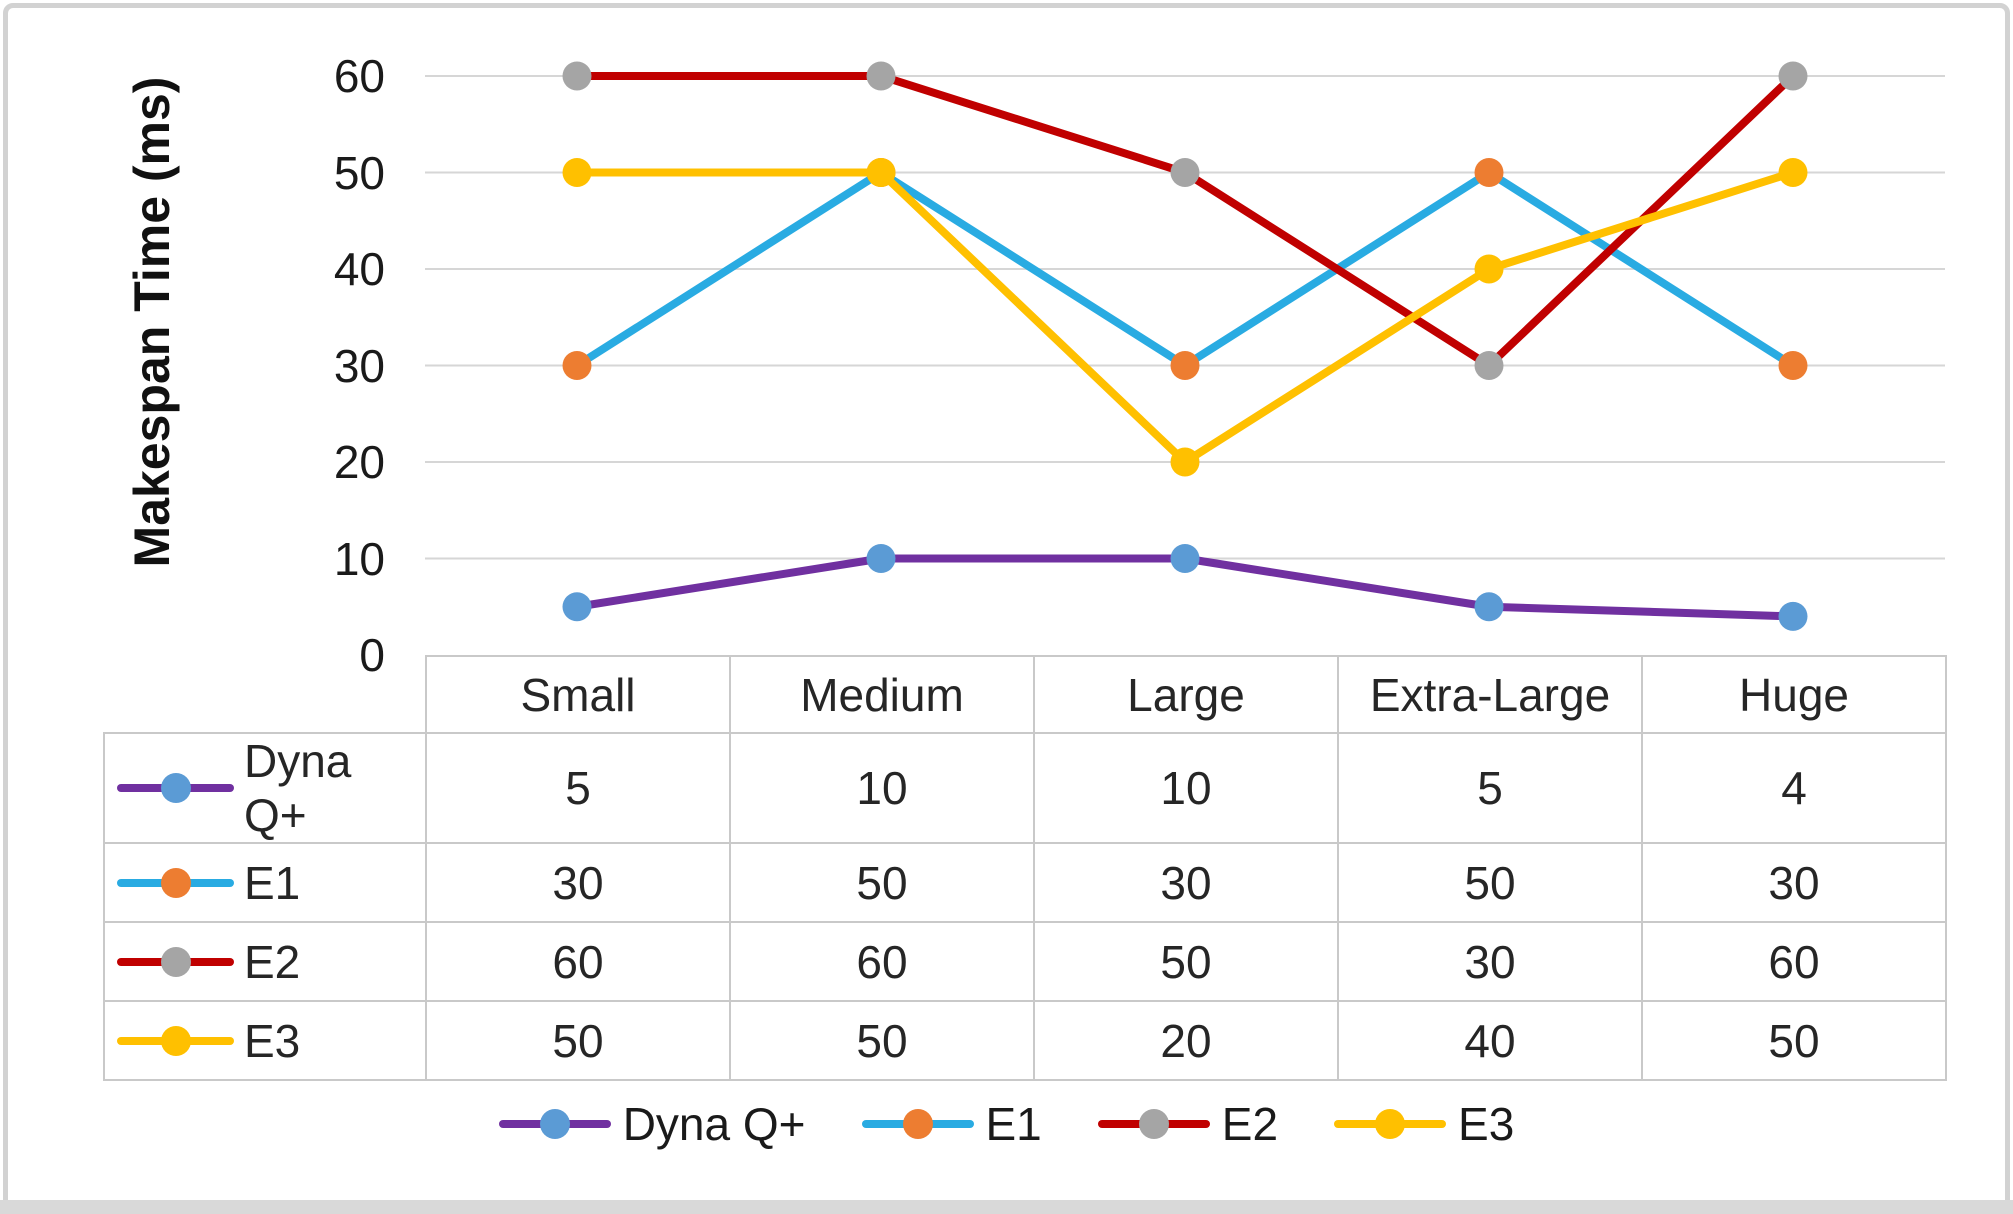 The height and width of the screenshot is (1214, 2013). I want to click on legend-item-E1: E1, so click(951, 1124).